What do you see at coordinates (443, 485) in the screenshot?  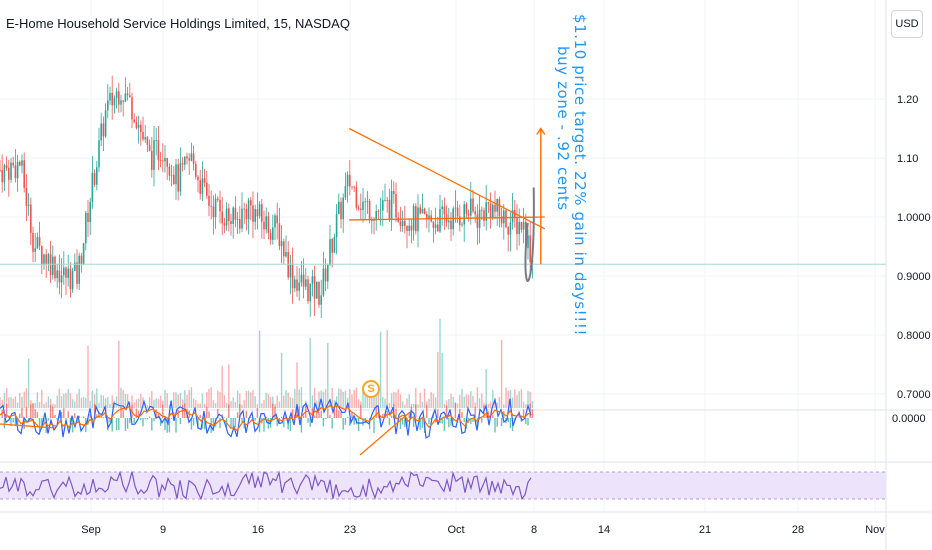 I see `rsi-band` at bounding box center [443, 485].